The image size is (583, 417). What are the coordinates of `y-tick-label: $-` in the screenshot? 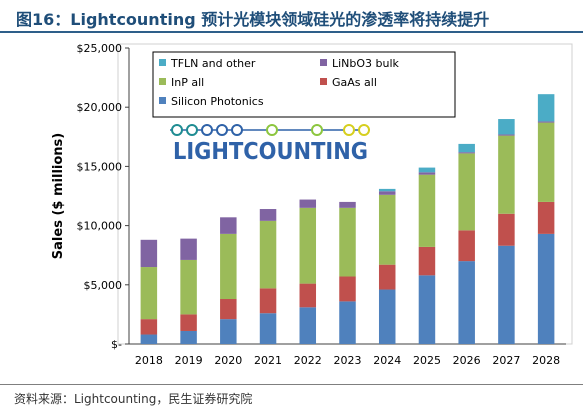 It's located at (116, 344).